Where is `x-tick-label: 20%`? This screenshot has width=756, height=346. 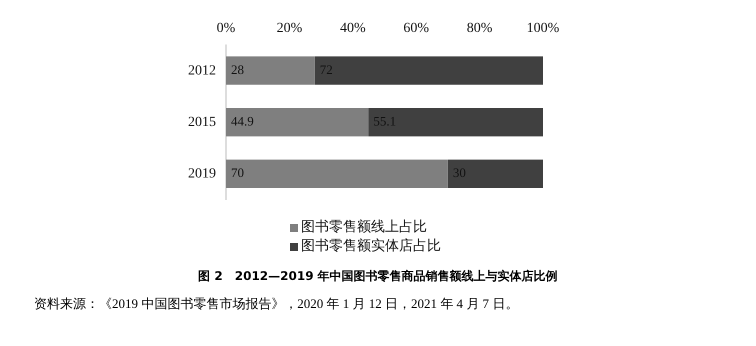 x-tick-label: 20% is located at coordinates (289, 28).